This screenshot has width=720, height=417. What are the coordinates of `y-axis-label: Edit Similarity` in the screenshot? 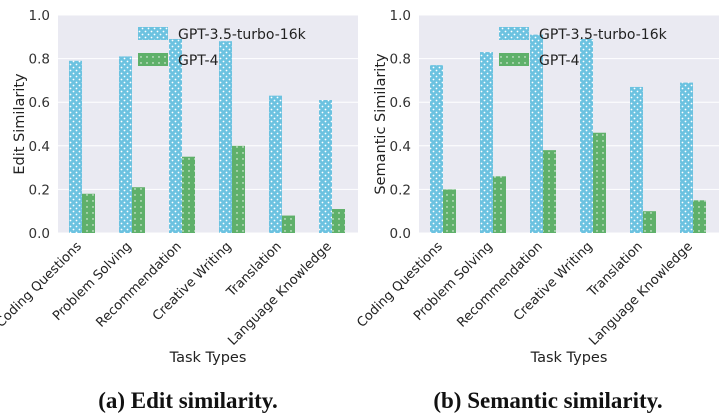 It's located at (20, 124).